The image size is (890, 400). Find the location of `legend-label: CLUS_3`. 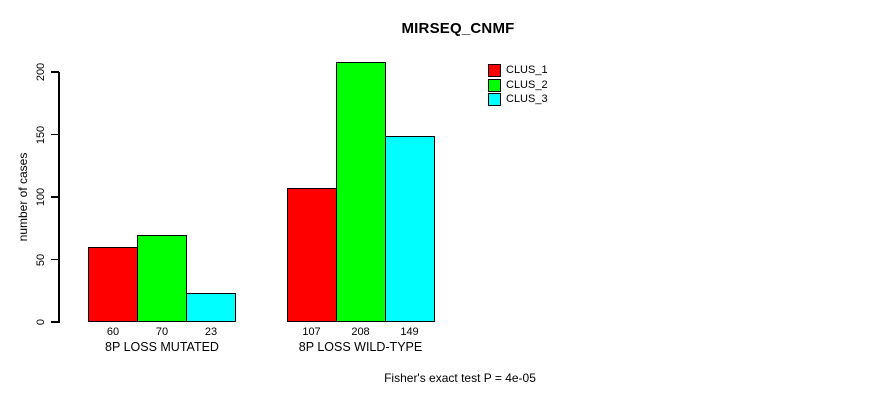

legend-label: CLUS_3 is located at coordinates (527, 99).